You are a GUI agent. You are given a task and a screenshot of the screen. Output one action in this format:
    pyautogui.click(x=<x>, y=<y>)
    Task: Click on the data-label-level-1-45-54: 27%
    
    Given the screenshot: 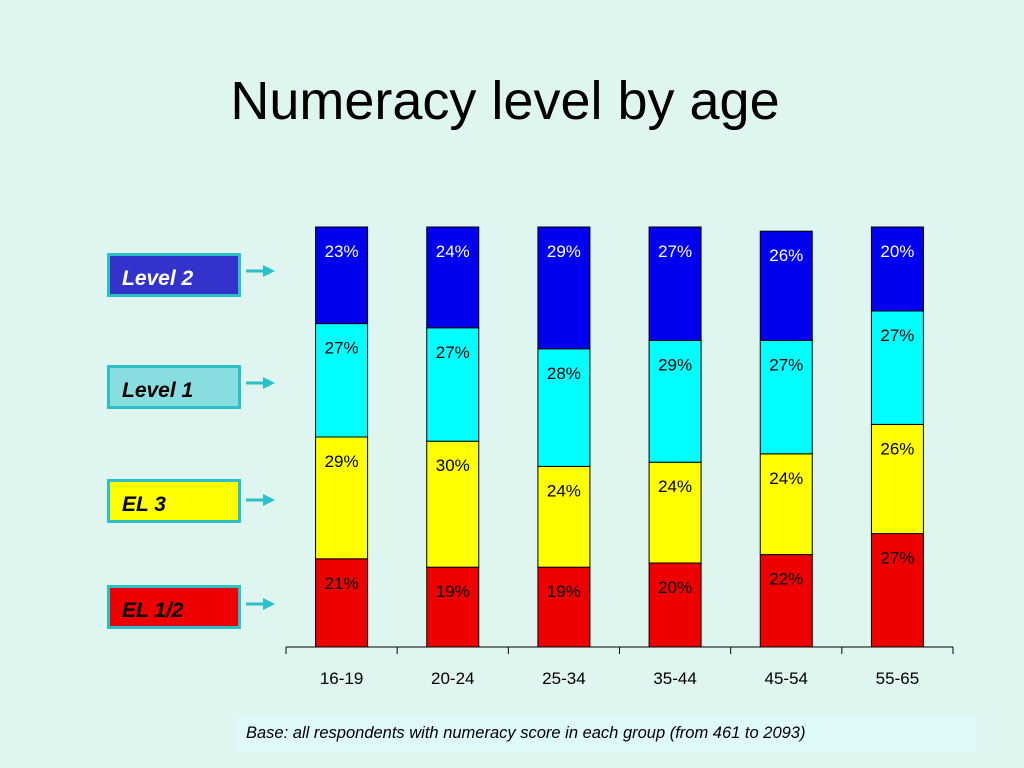 What is the action you would take?
    pyautogui.click(x=786, y=364)
    